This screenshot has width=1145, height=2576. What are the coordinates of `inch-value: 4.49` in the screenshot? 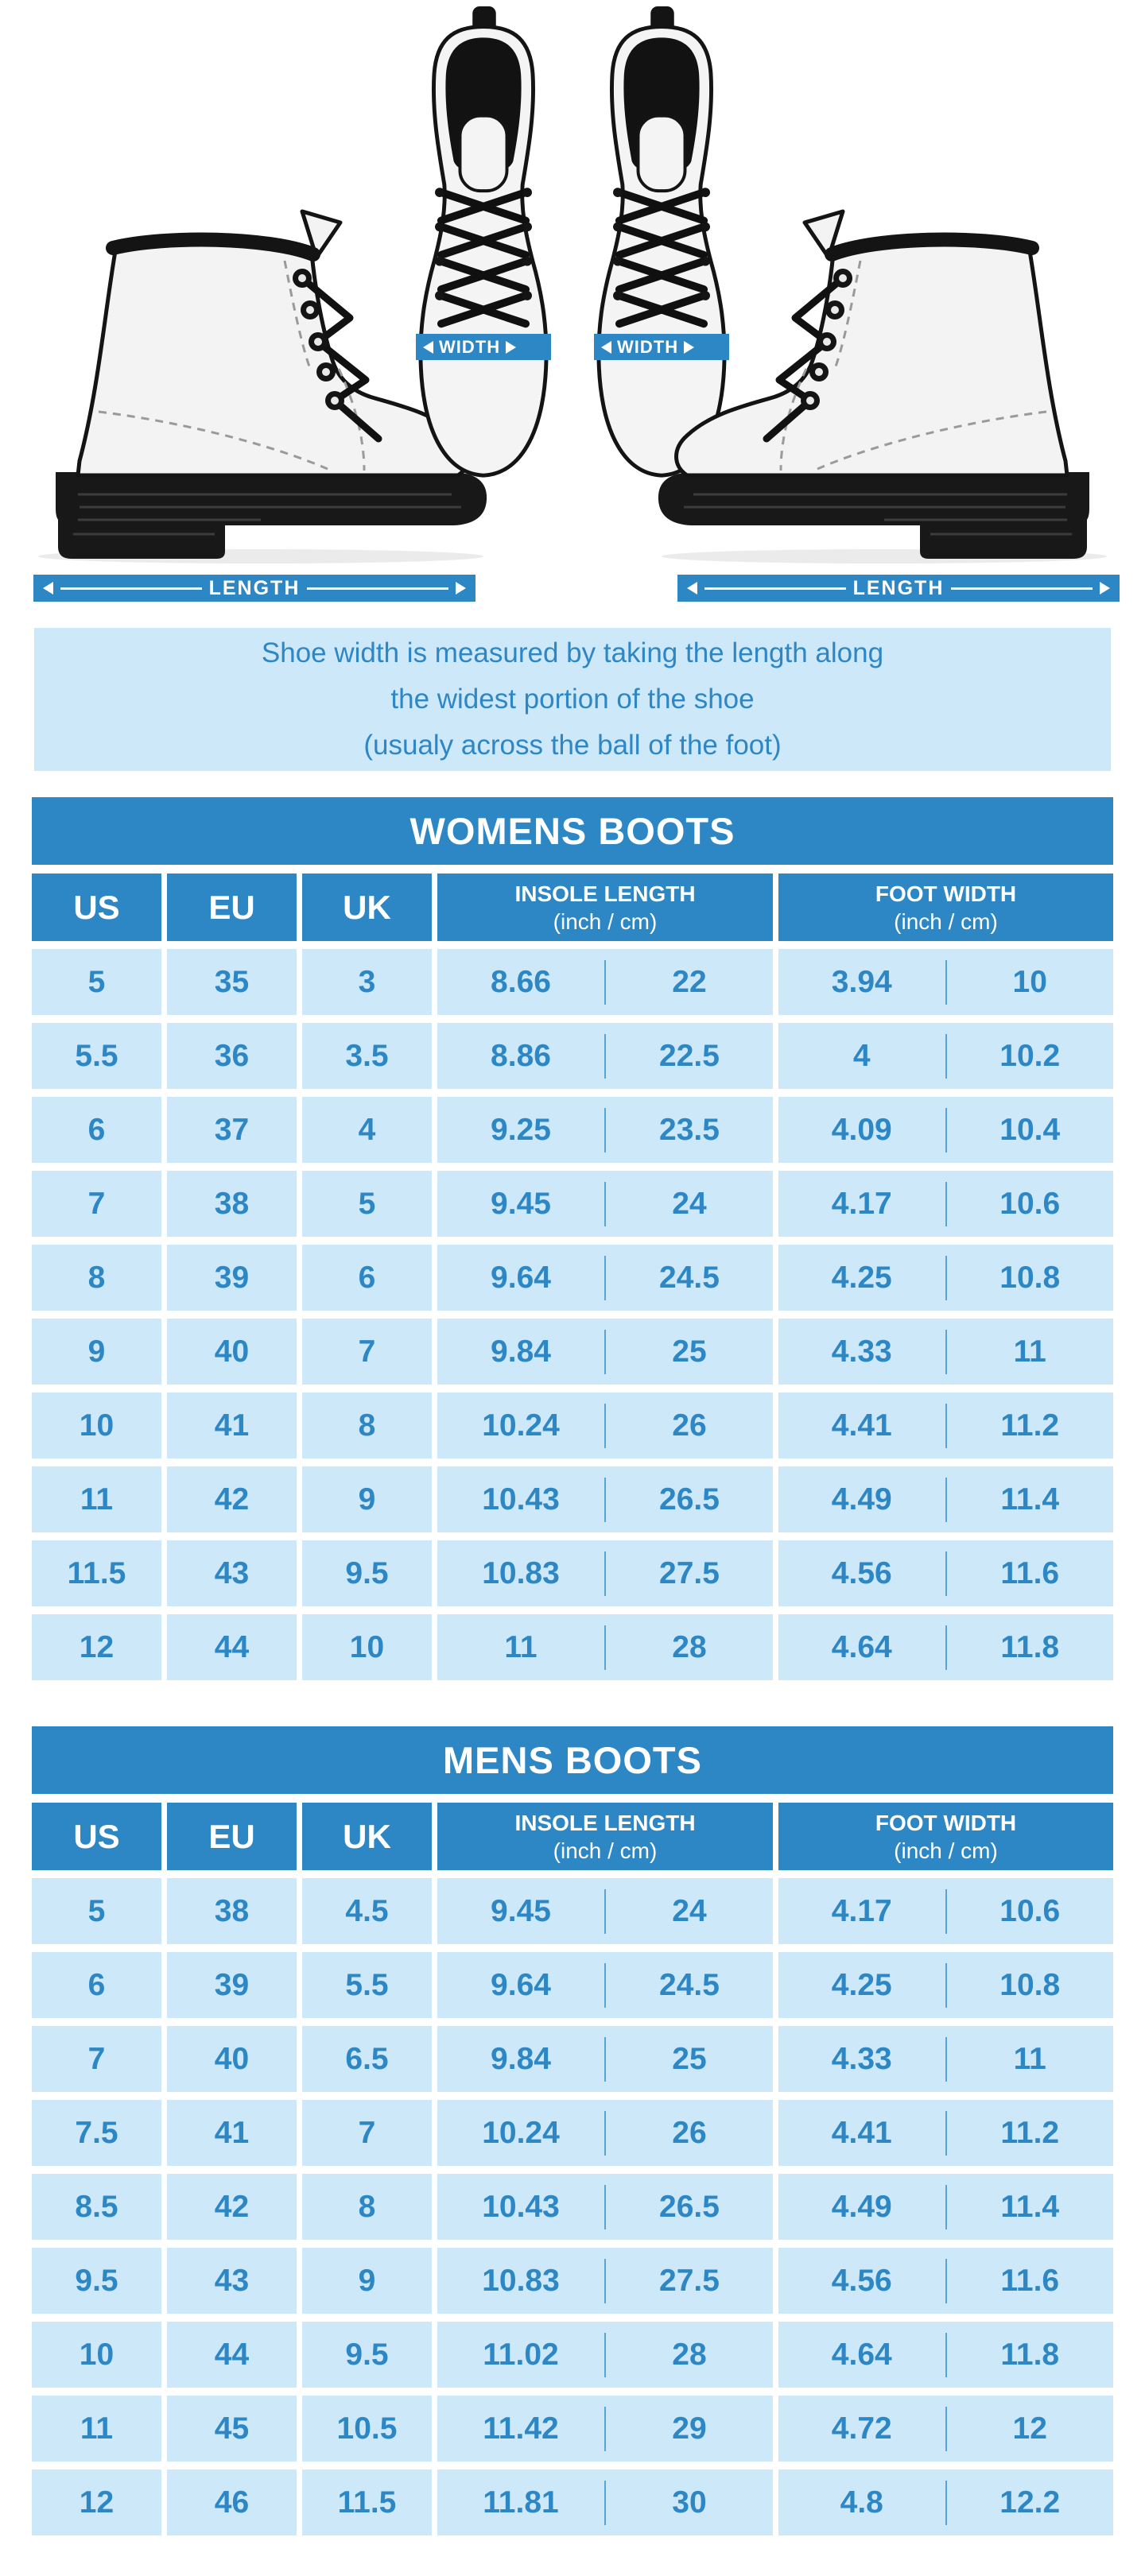 It's located at (861, 1499).